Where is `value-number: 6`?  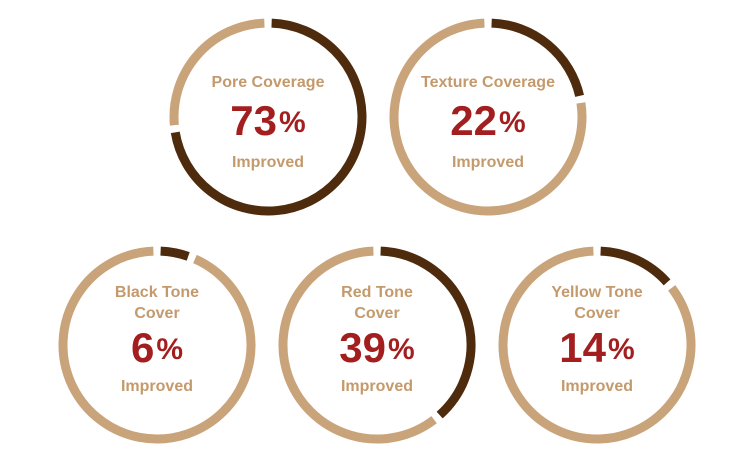 value-number: 6 is located at coordinates (142, 347).